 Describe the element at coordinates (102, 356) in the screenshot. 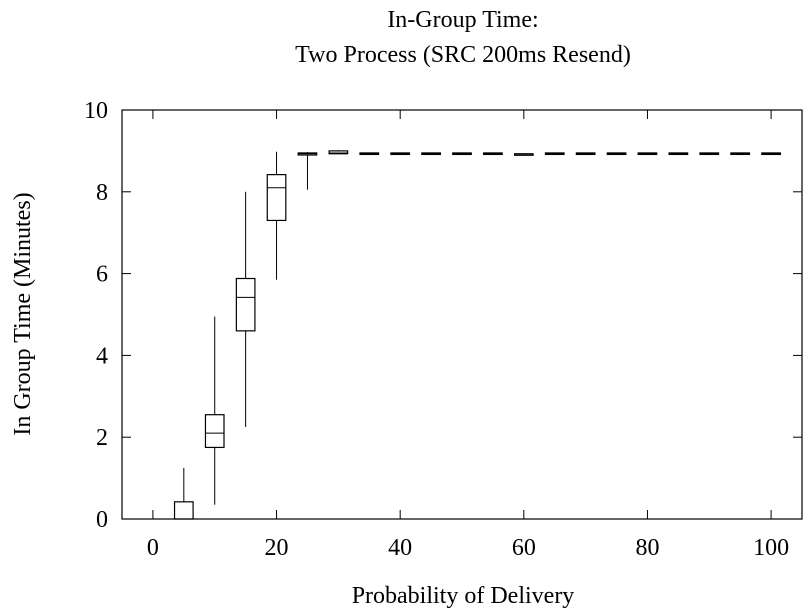

I see `y-tick-label: 4` at that location.